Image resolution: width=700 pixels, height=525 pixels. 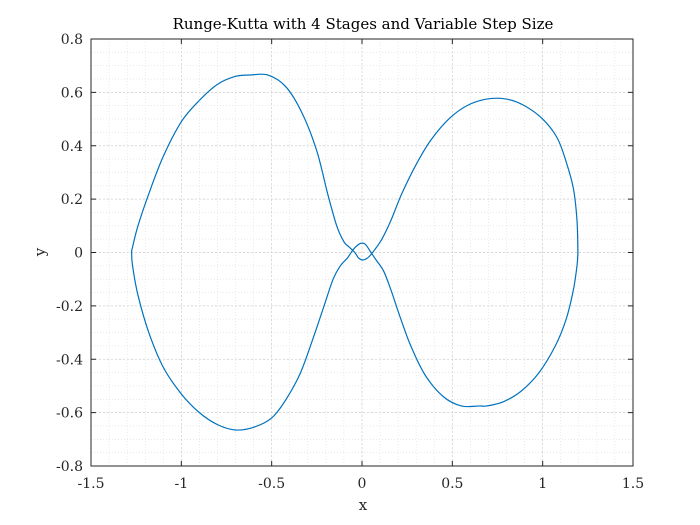 What do you see at coordinates (271, 484) in the screenshot?
I see `x-tick-label: -0.5` at bounding box center [271, 484].